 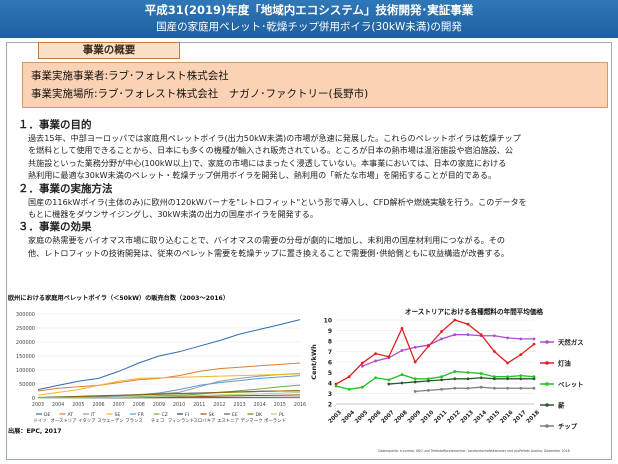 I want to click on series-line-pl, so click(x=169, y=395).